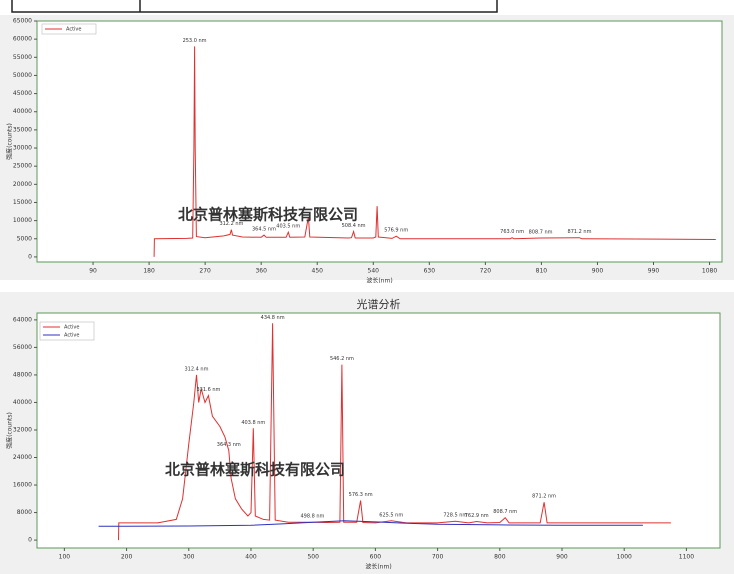 Image resolution: width=734 pixels, height=574 pixels. What do you see at coordinates (318, 271) in the screenshot?
I see `x-tick-label: 450` at bounding box center [318, 271].